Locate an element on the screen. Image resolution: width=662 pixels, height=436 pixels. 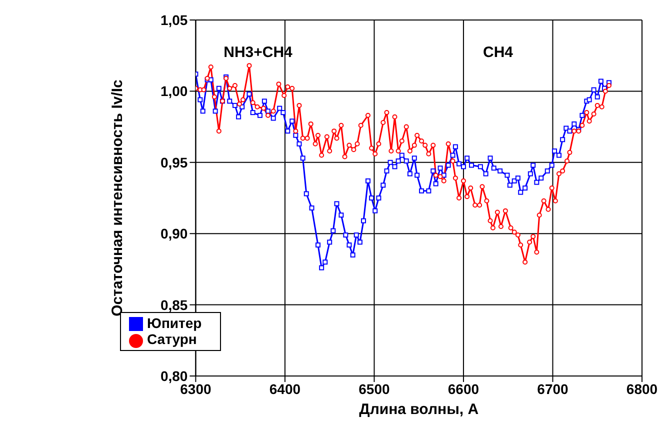
y-axis-title: Остаточная интенсивность Iv/Ic is located at coordinates (117, 198).